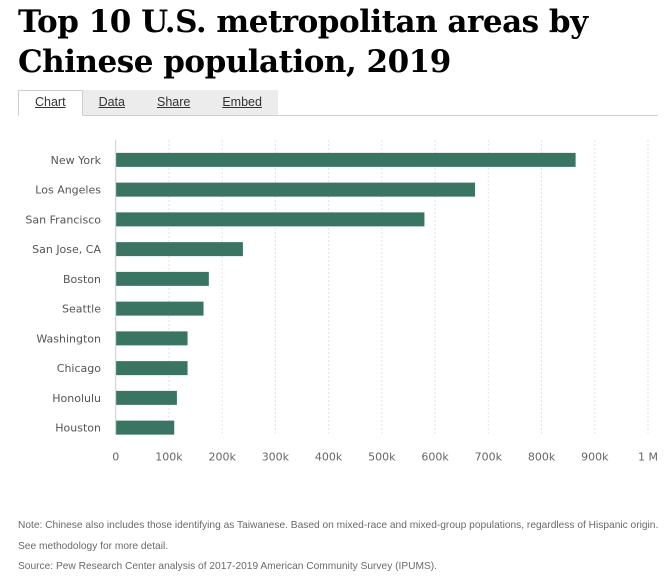 The width and height of the screenshot is (667, 581). Describe the element at coordinates (169, 457) in the screenshot. I see `x-tick-label: 100k` at that location.